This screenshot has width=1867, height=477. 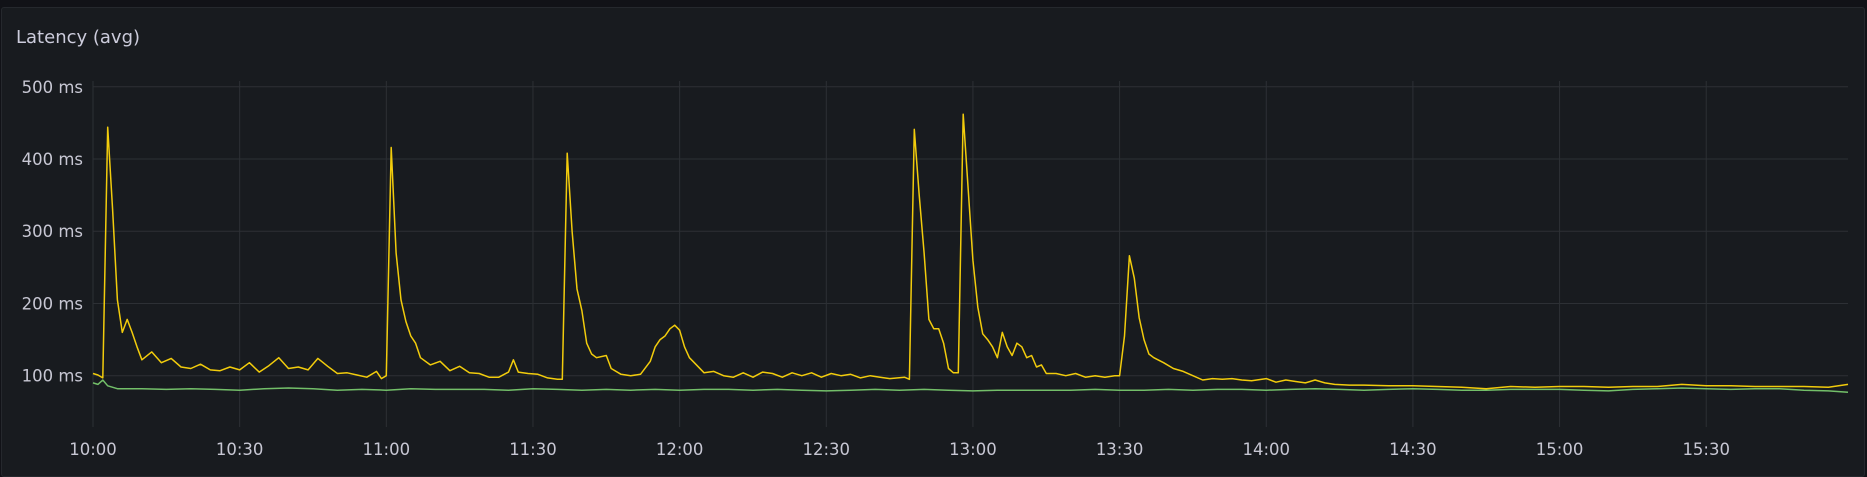 What do you see at coordinates (52, 376) in the screenshot?
I see `y-tick-label: 100 ms` at bounding box center [52, 376].